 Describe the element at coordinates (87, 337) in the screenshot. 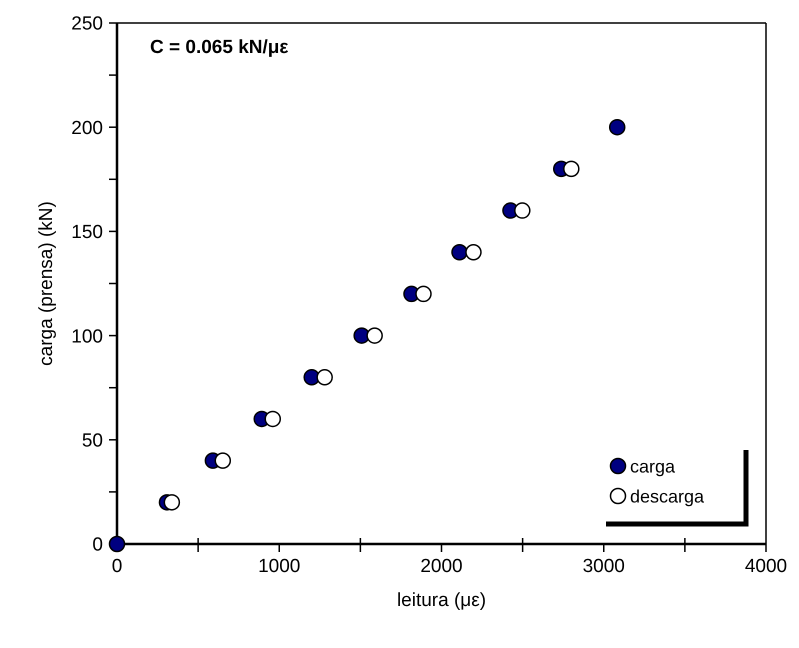

I see `y-tick-label: 100` at that location.